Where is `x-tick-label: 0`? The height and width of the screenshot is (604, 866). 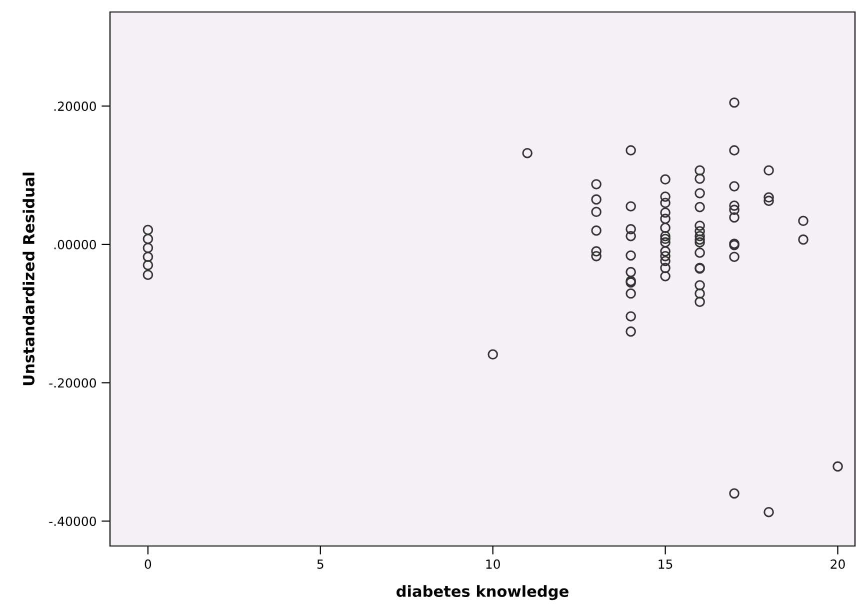 x-tick-label: 0 is located at coordinates (148, 564).